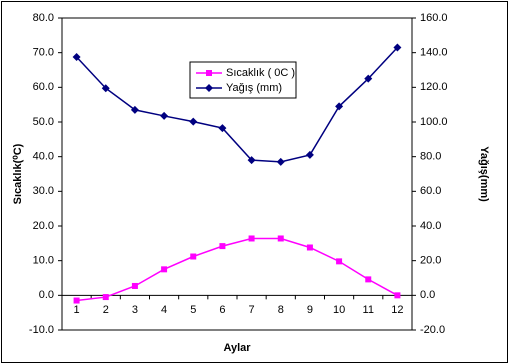  What do you see at coordinates (260, 73) in the screenshot?
I see `legend-label: Sıcaklık ( 0C )` at bounding box center [260, 73].